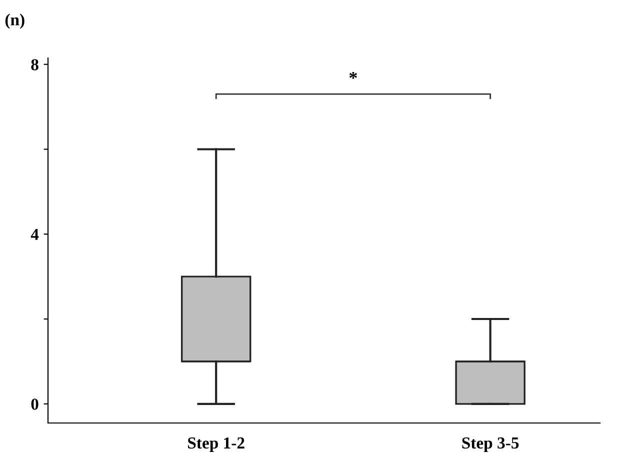 This screenshot has width=621, height=469. Describe the element at coordinates (14, 21) in the screenshot. I see `y-axis-title: (n)` at that location.